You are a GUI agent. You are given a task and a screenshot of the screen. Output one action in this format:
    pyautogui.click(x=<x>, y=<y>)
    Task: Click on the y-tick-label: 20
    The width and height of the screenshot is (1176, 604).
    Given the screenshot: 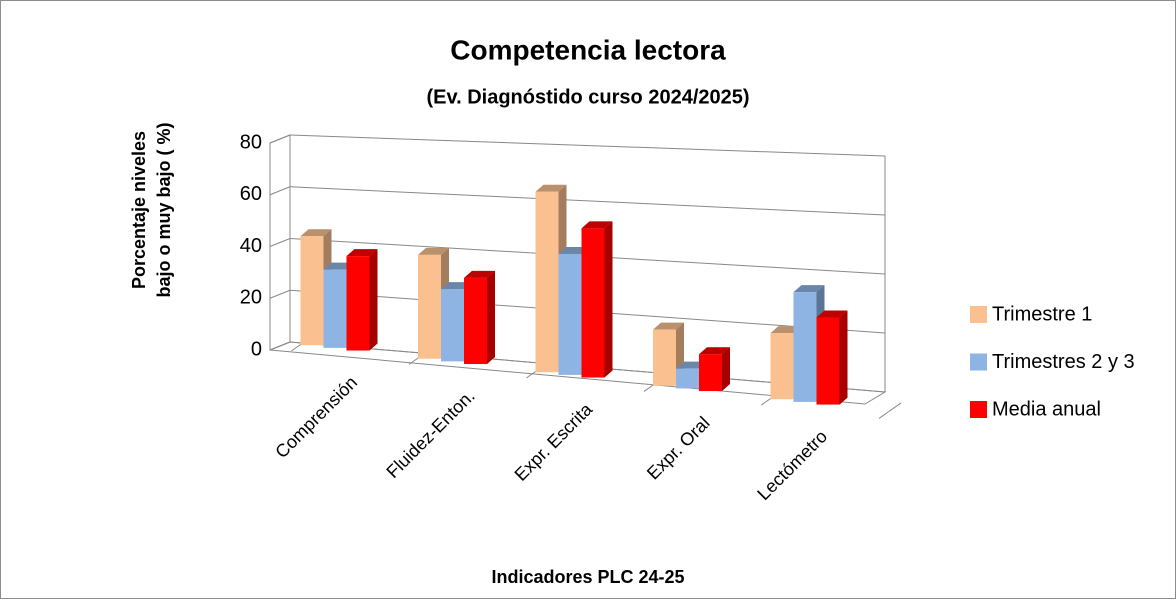 What is the action you would take?
    pyautogui.click(x=251, y=298)
    